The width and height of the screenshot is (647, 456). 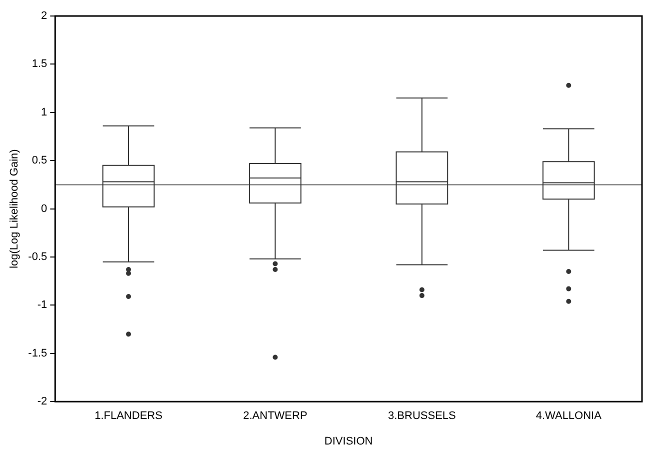 What do you see at coordinates (42, 305) in the screenshot?
I see `y-tick-label: -1` at bounding box center [42, 305].